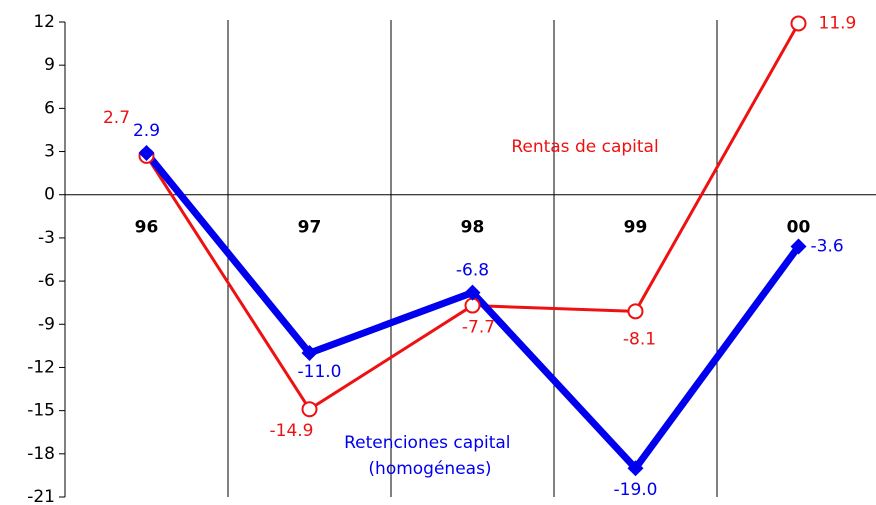 Image resolution: width=876 pixels, height=505 pixels. I want to click on data-label: 11.9, so click(838, 23).